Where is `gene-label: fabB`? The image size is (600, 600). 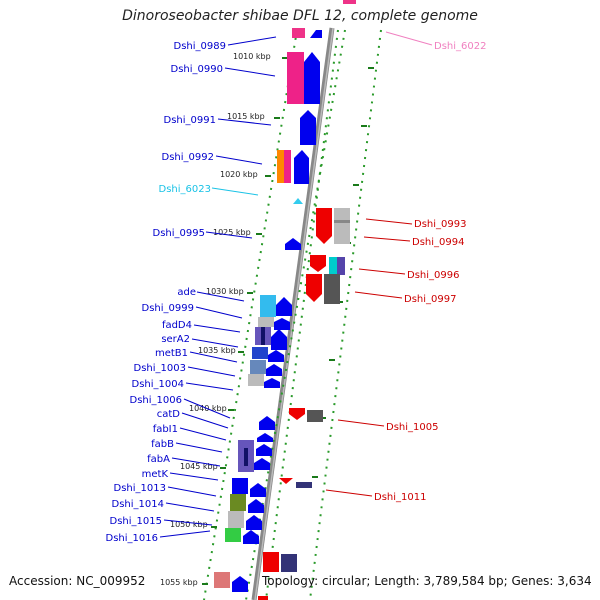 gene-label: fabB is located at coordinates (162, 444).